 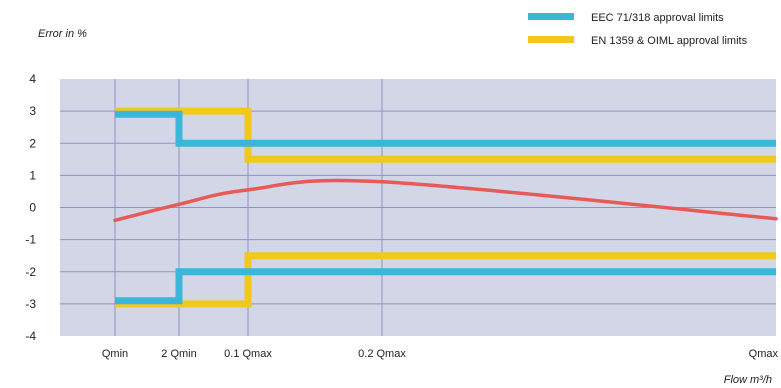 What do you see at coordinates (30, 304) in the screenshot?
I see `y-tick-label: -3` at bounding box center [30, 304].